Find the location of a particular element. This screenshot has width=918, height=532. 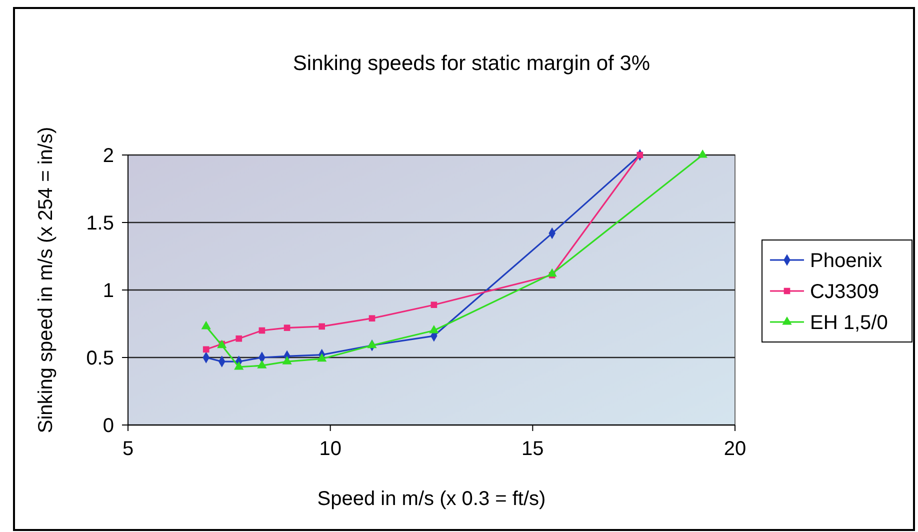

legend-label: EH 1,5/0 is located at coordinates (849, 323).